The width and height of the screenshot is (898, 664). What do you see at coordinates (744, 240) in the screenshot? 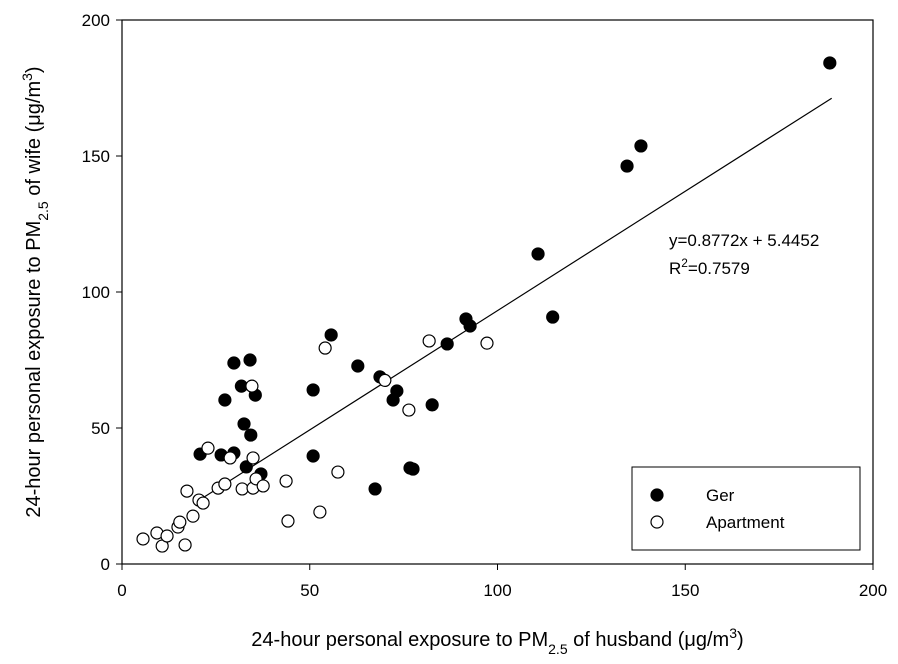
I see `equation: y=0.8772x + 5.4452` at bounding box center [744, 240].